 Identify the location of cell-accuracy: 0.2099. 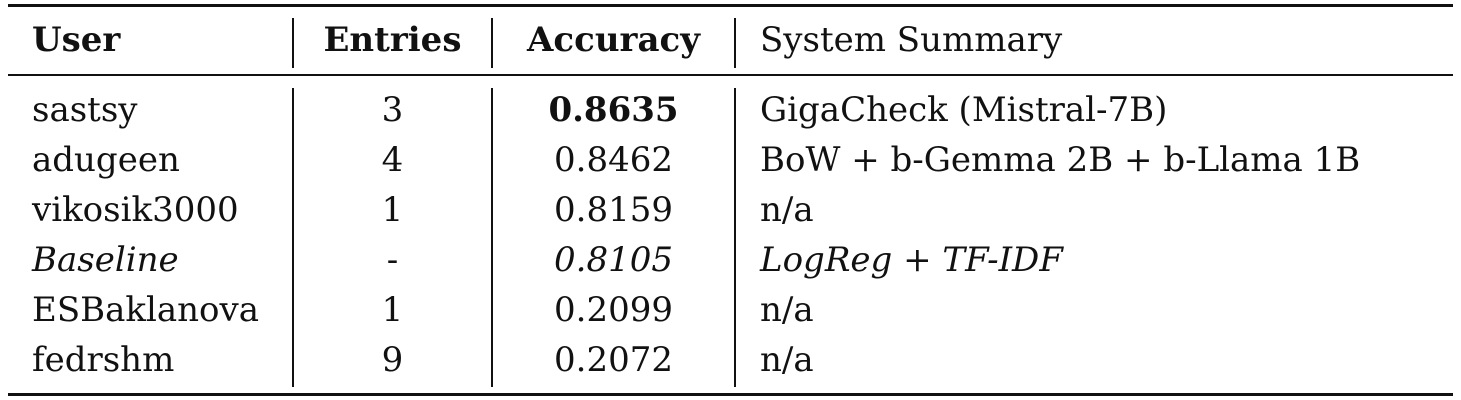
(613, 310).